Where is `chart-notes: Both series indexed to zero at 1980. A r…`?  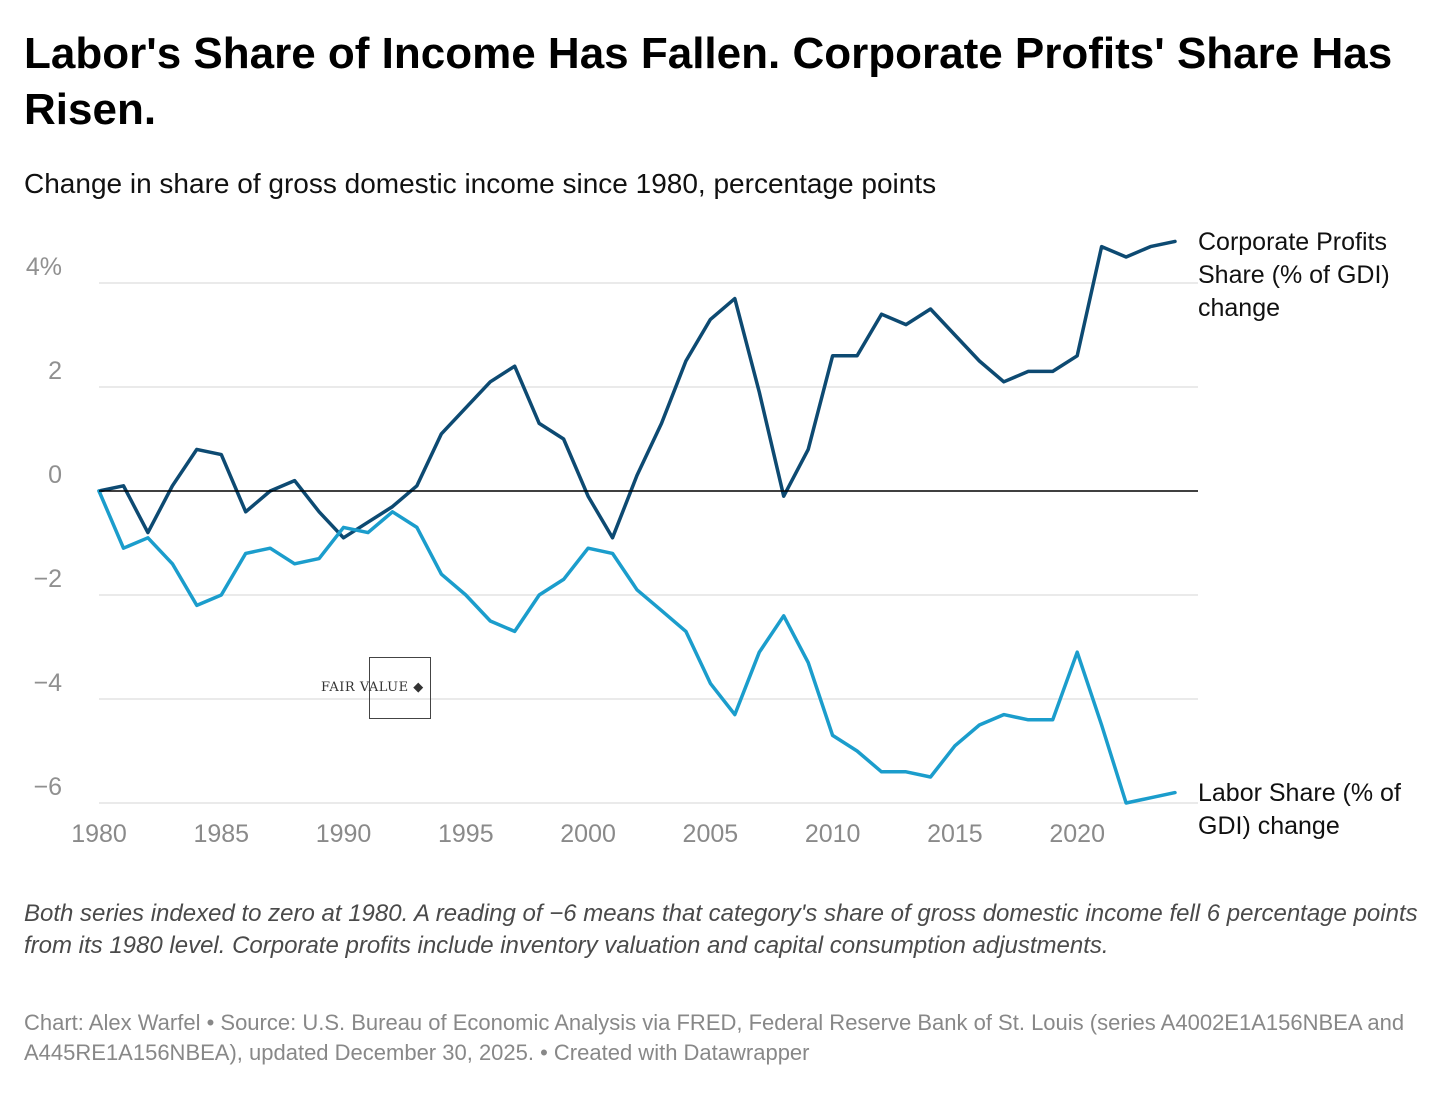
chart-notes: Both series indexed to zero at 1980. A r… is located at coordinates (721, 929).